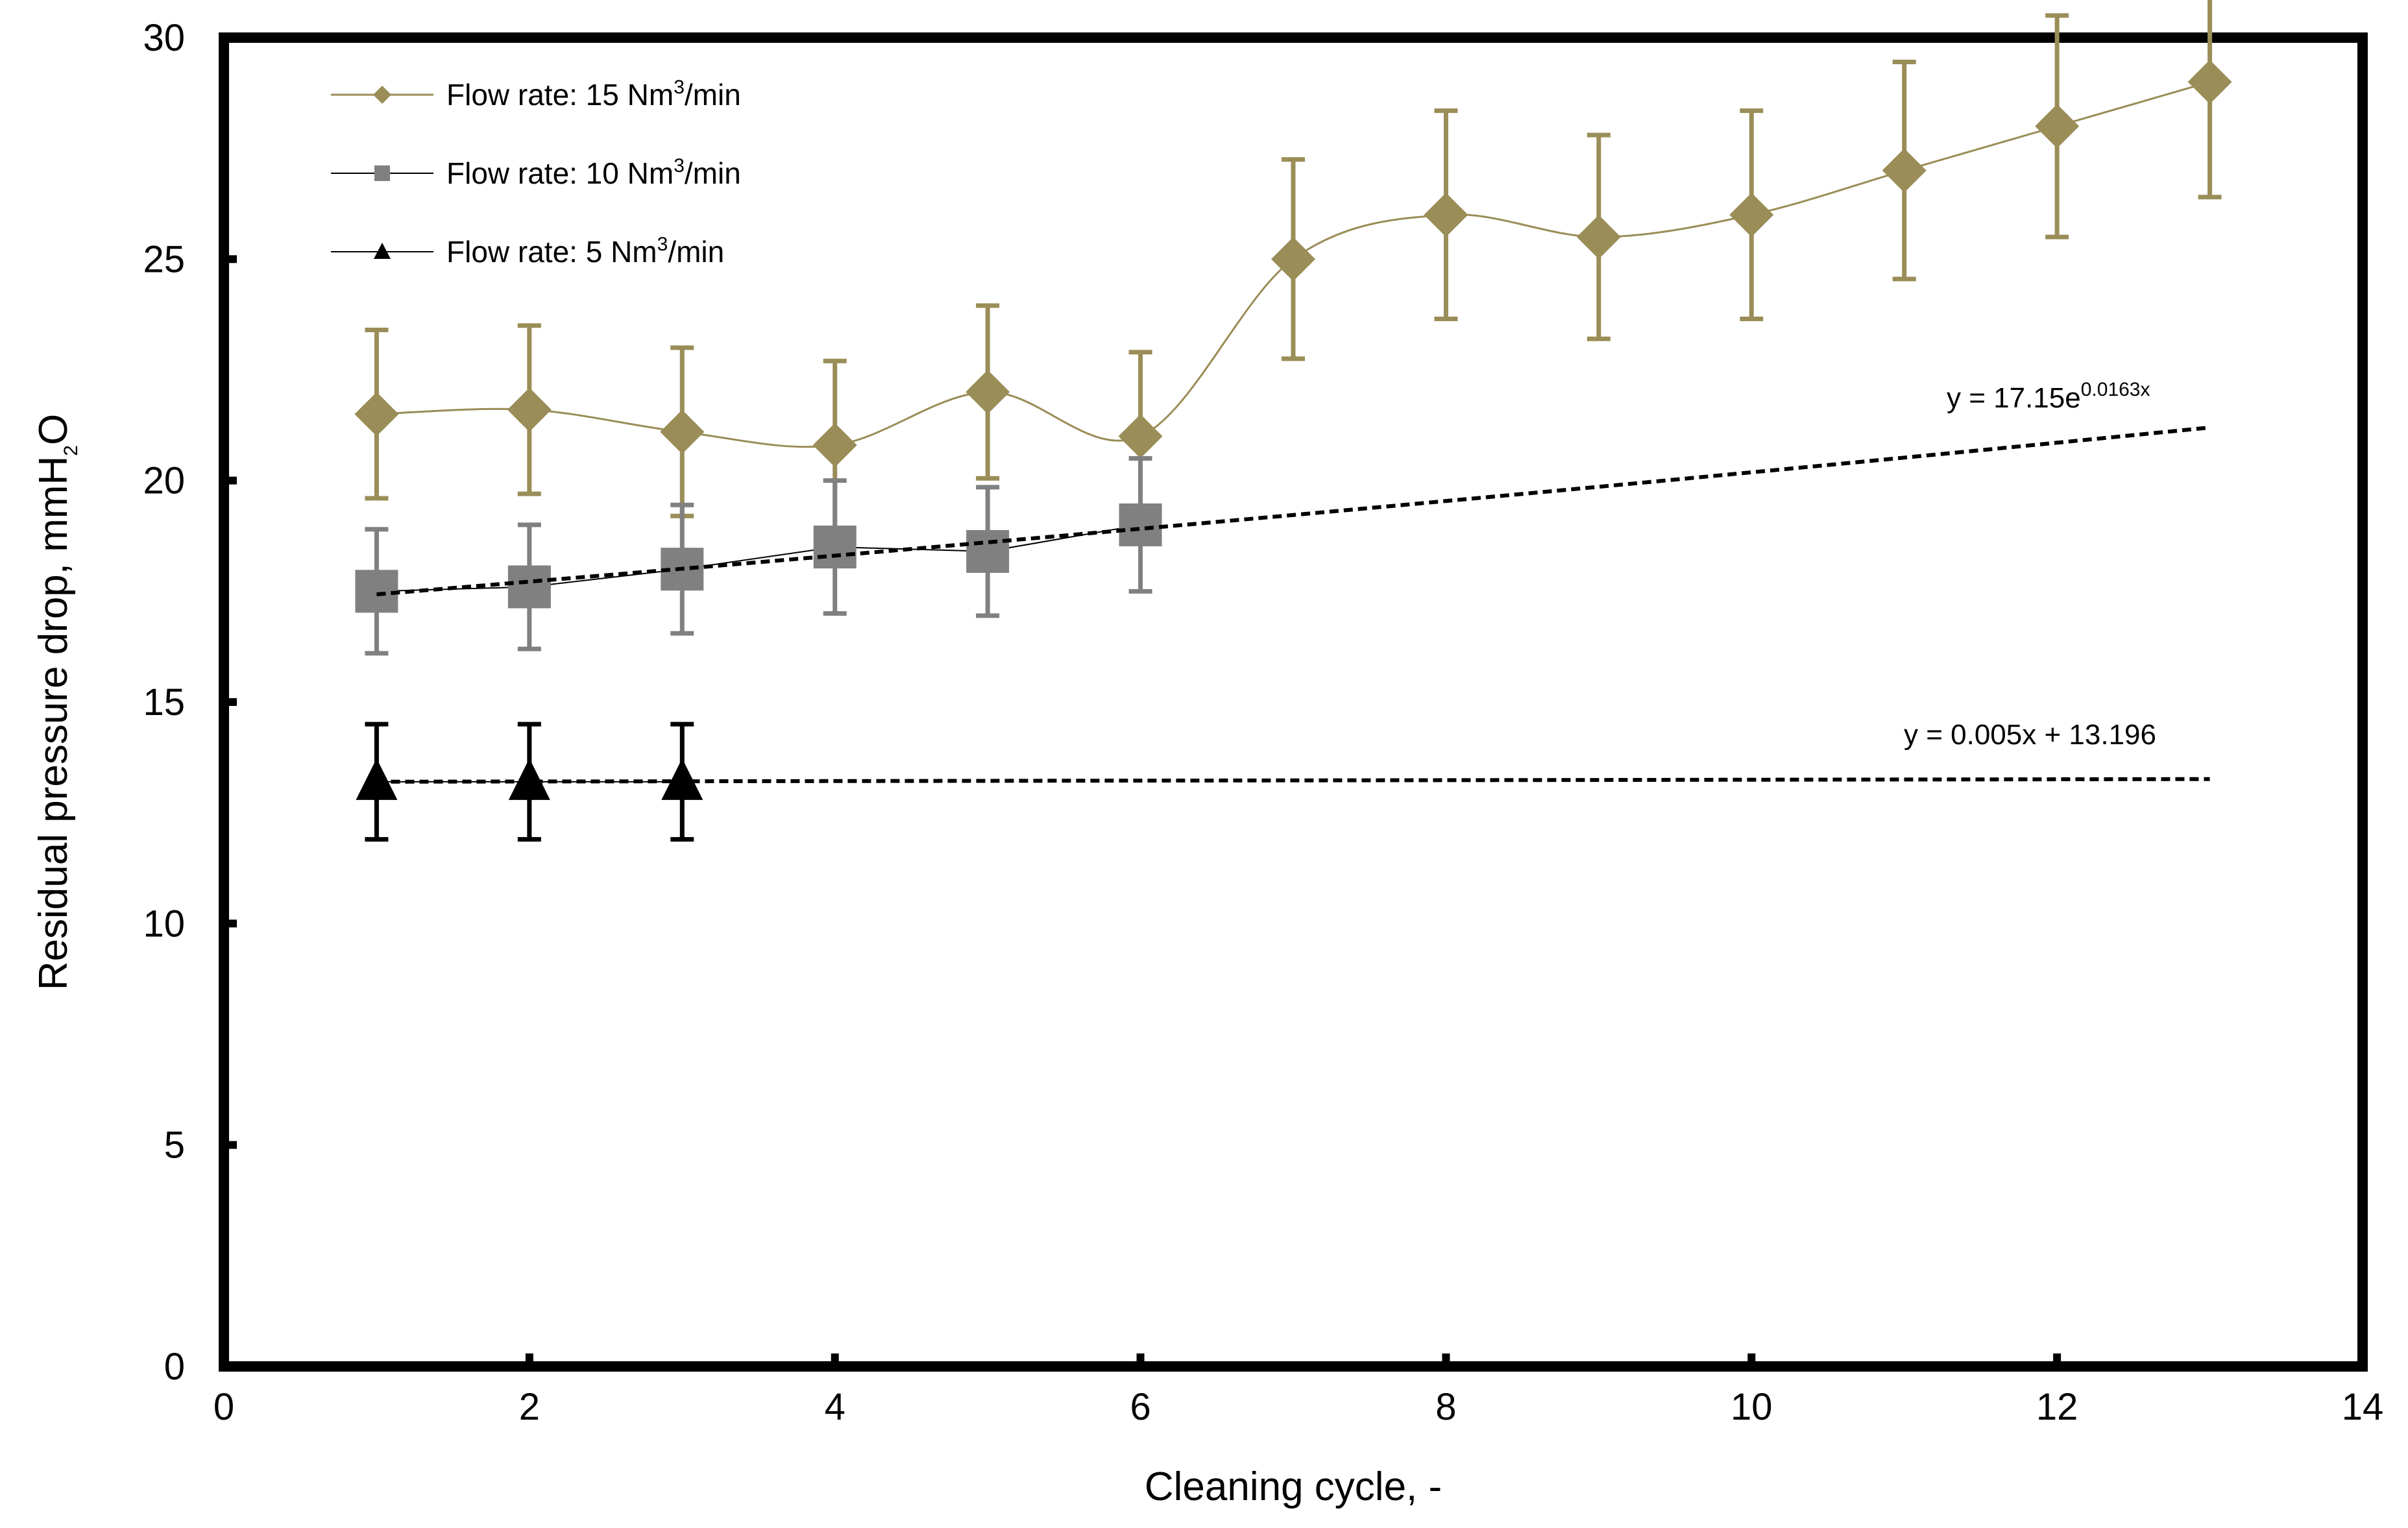 Image resolution: width=2408 pixels, height=1528 pixels. Describe the element at coordinates (164, 38) in the screenshot. I see `y-tick-label: 30` at that location.